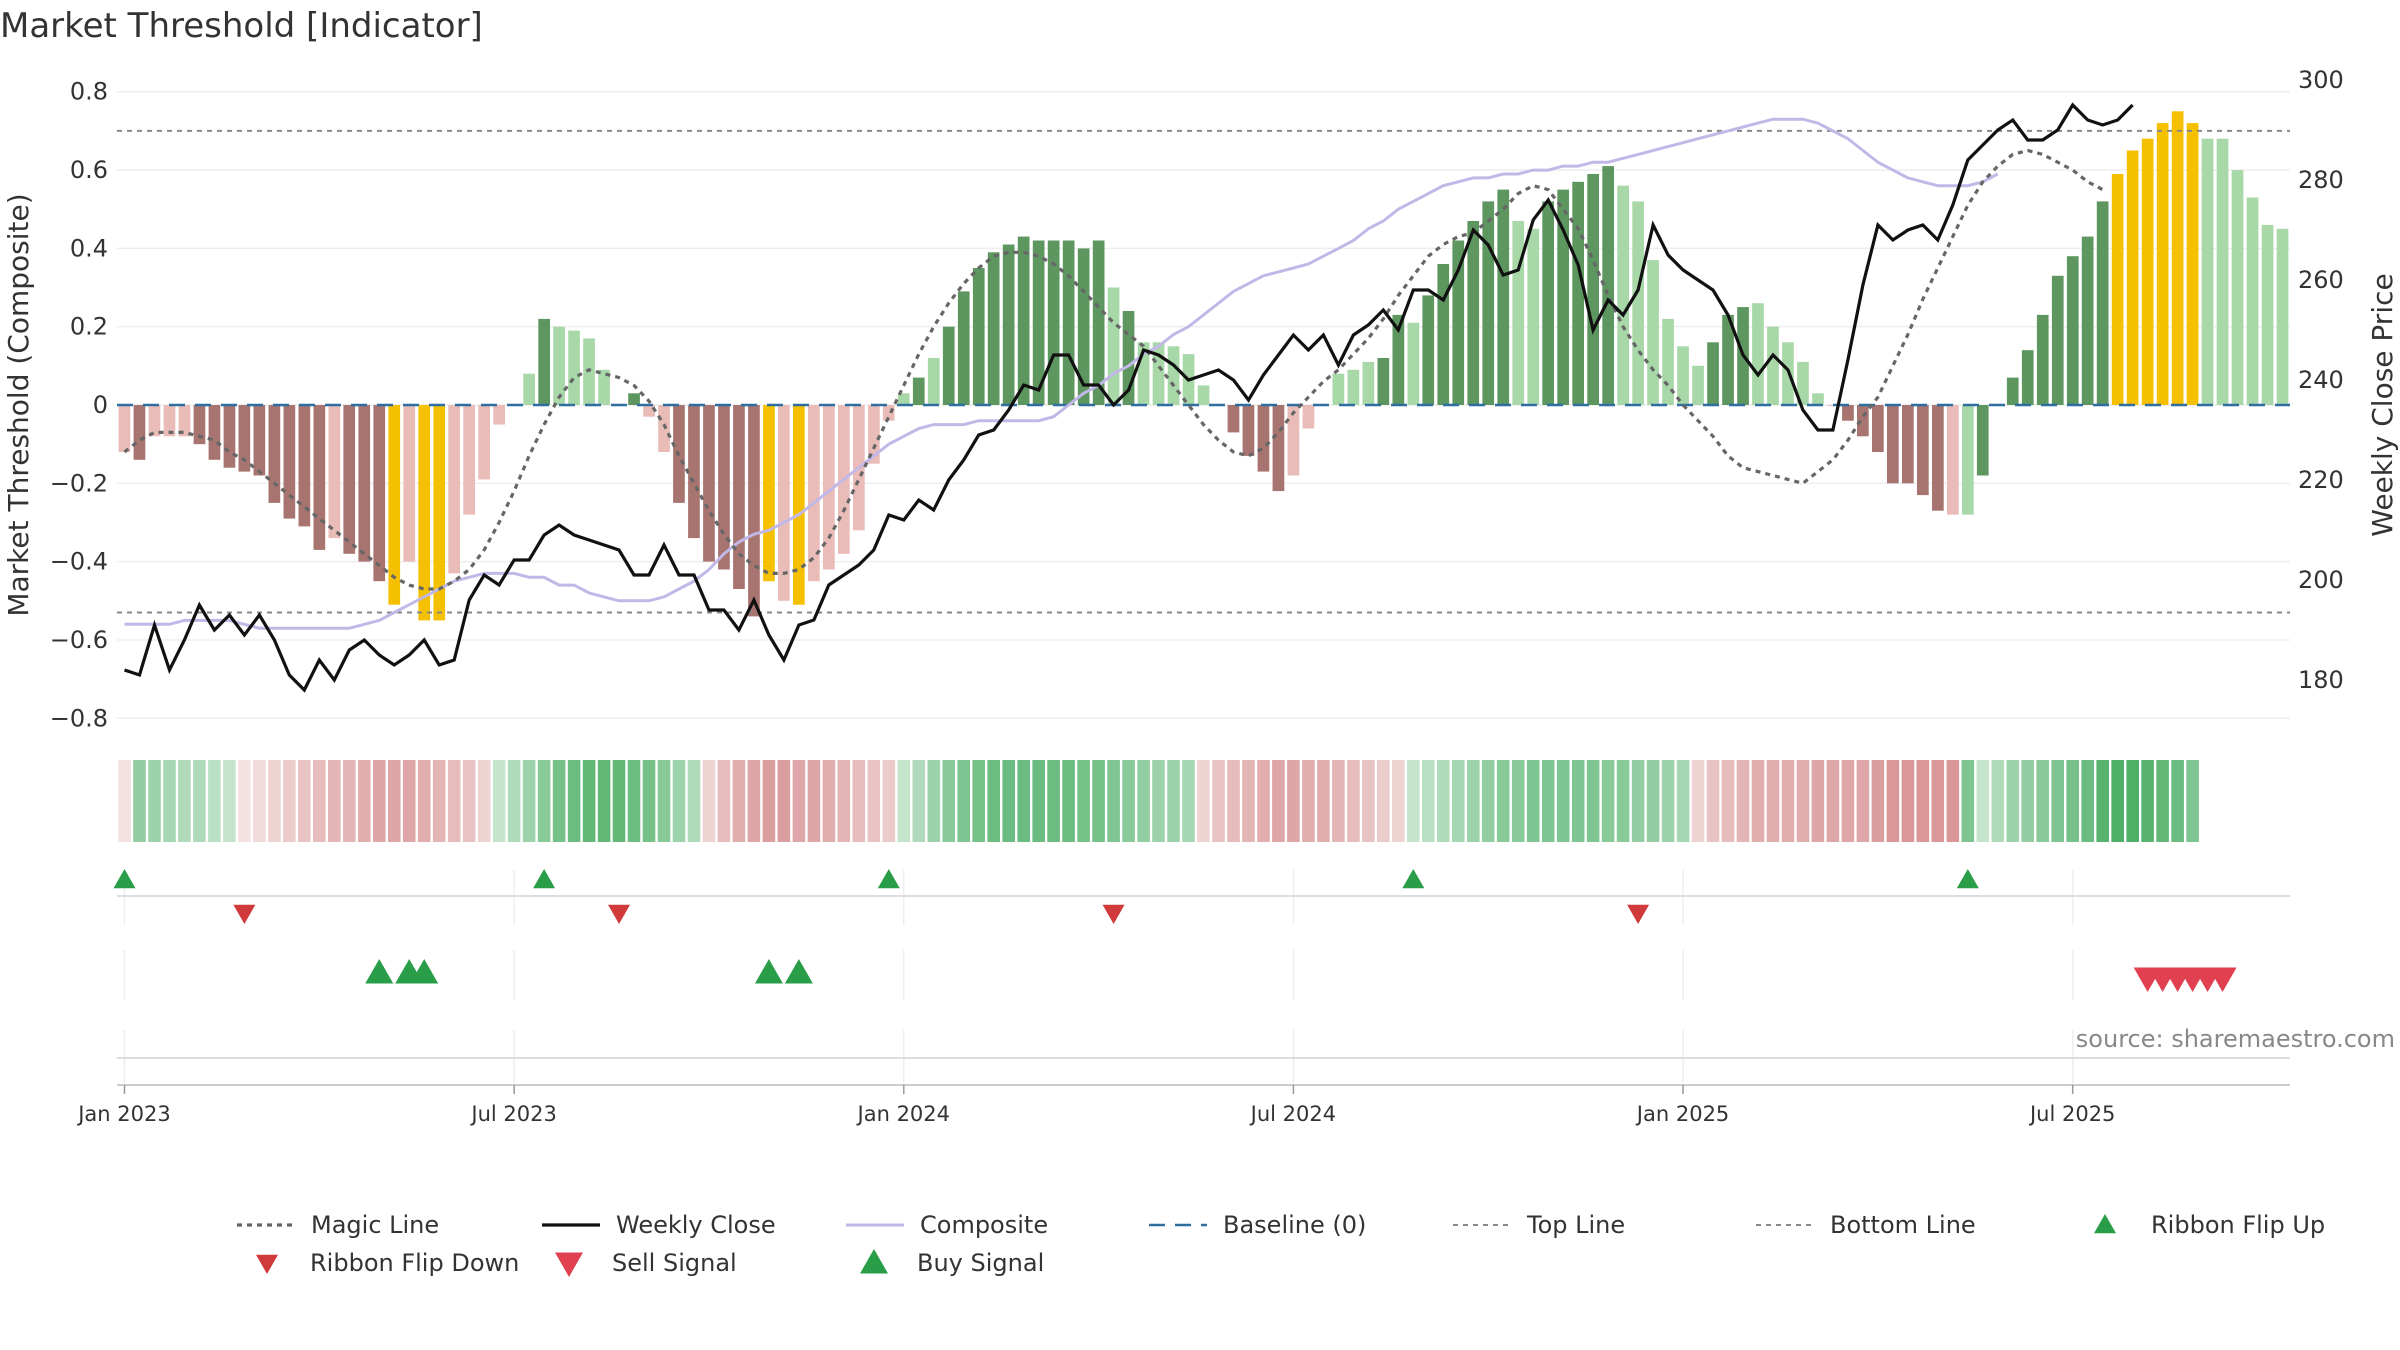  Describe the element at coordinates (79, 640) in the screenshot. I see `y-left-tick-label: −0.6` at that location.